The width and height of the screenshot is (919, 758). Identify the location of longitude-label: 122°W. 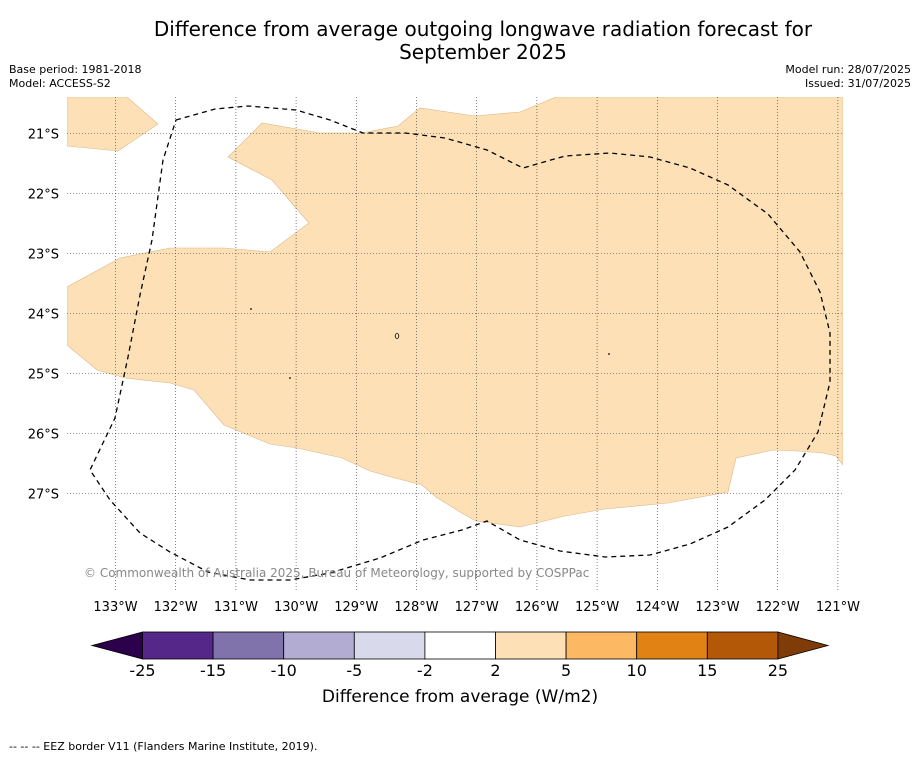
(778, 607).